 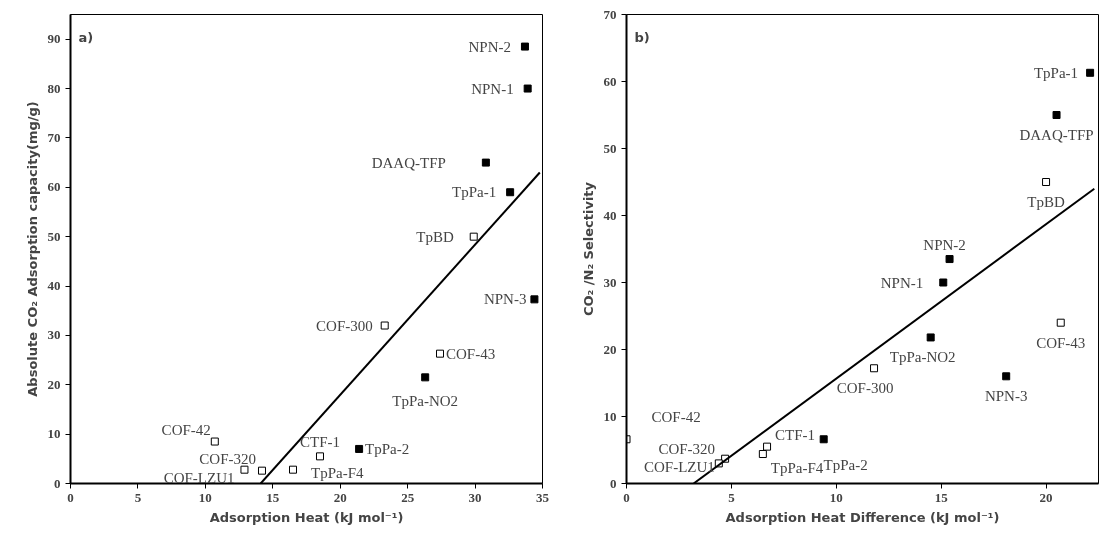 What do you see at coordinates (862, 517) in the screenshot?
I see `x-axis-title: Adsorption Heat Difference (kJ mol⁻¹)` at bounding box center [862, 517].